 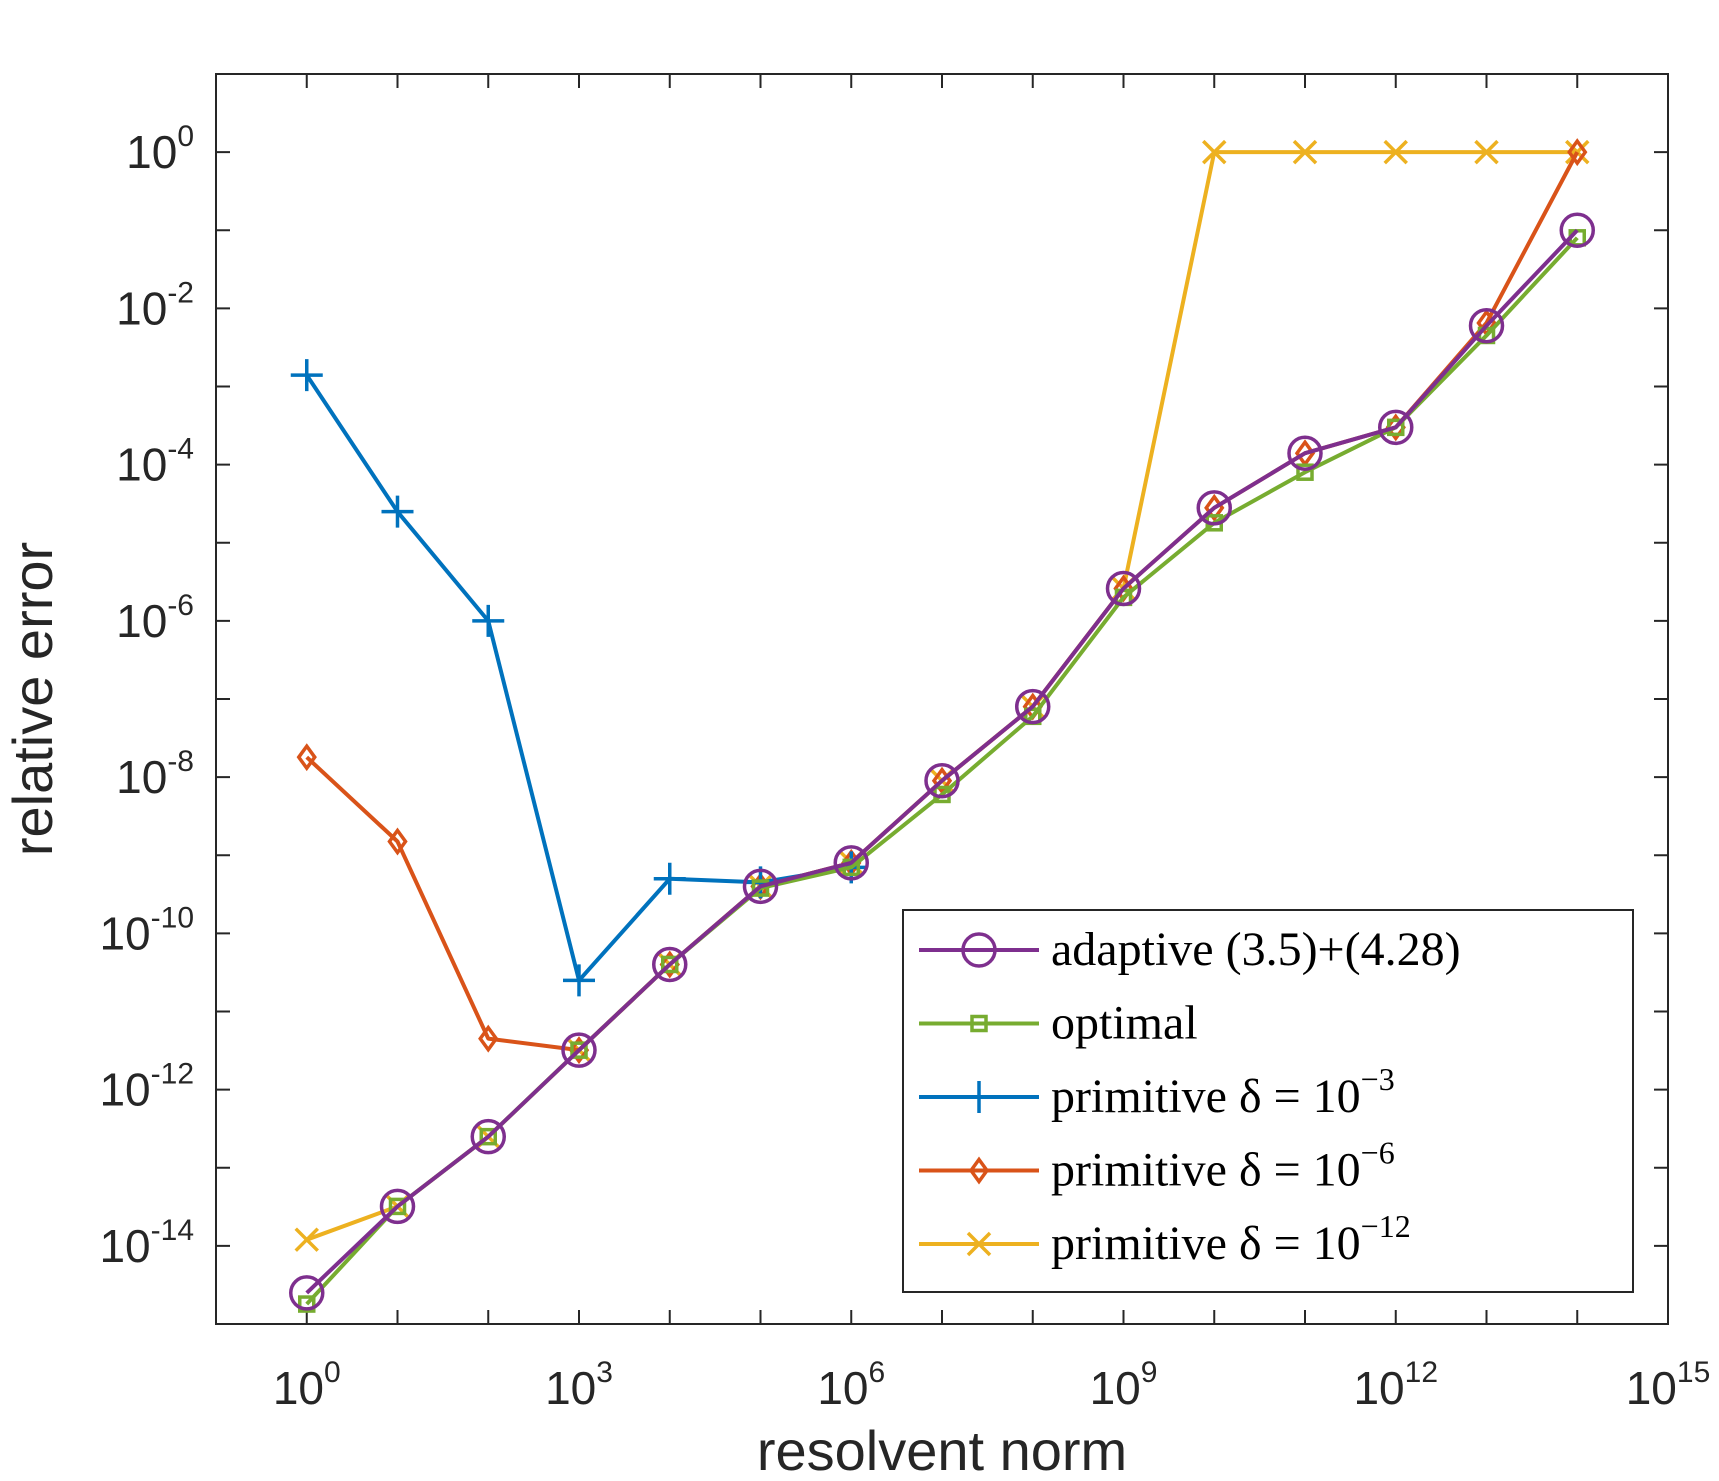 What do you see at coordinates (180, 449) in the screenshot?
I see `y-tick-exponent: -4` at bounding box center [180, 449].